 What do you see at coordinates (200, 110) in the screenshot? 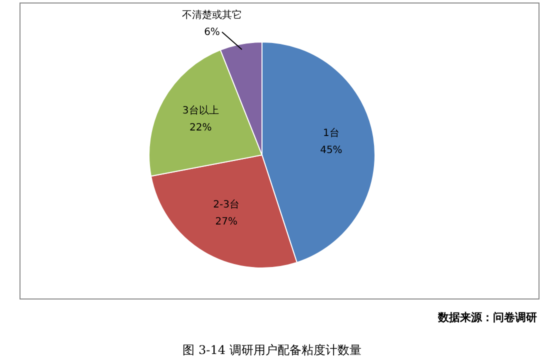
I see `slice-label: 3台以上` at bounding box center [200, 110].